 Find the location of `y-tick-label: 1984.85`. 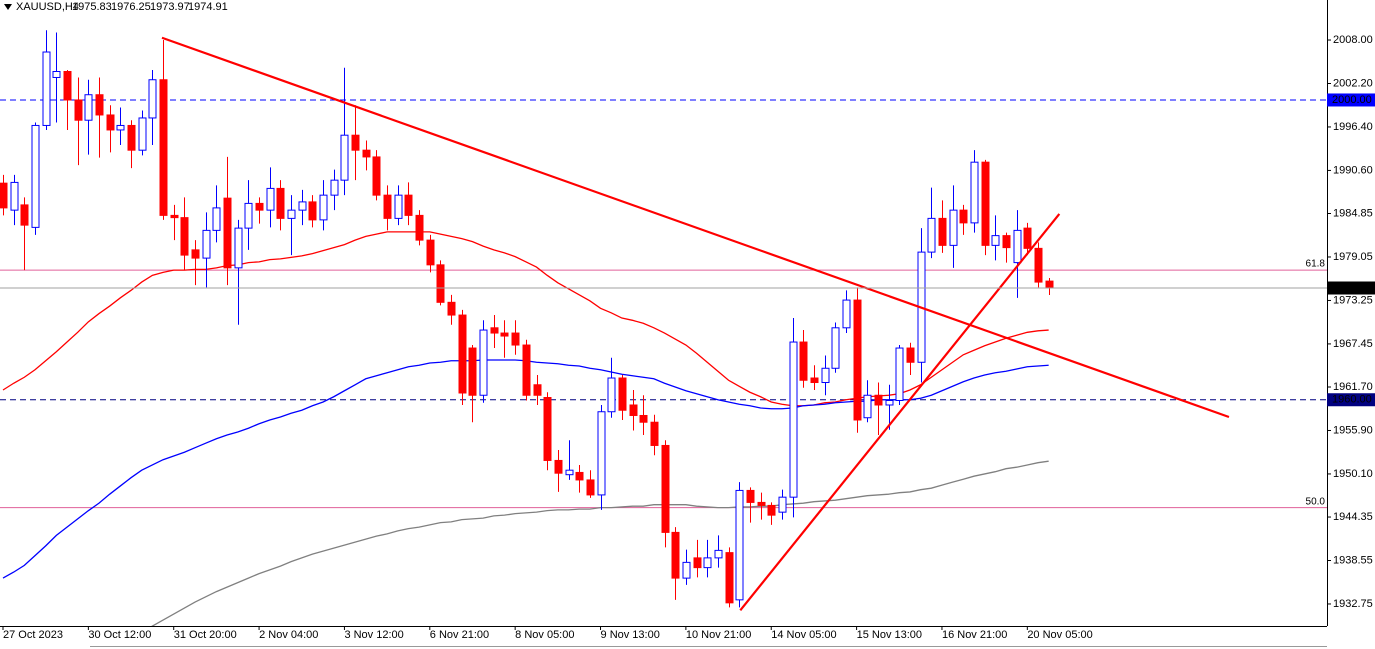

y-tick-label: 1984.85 is located at coordinates (1353, 213).